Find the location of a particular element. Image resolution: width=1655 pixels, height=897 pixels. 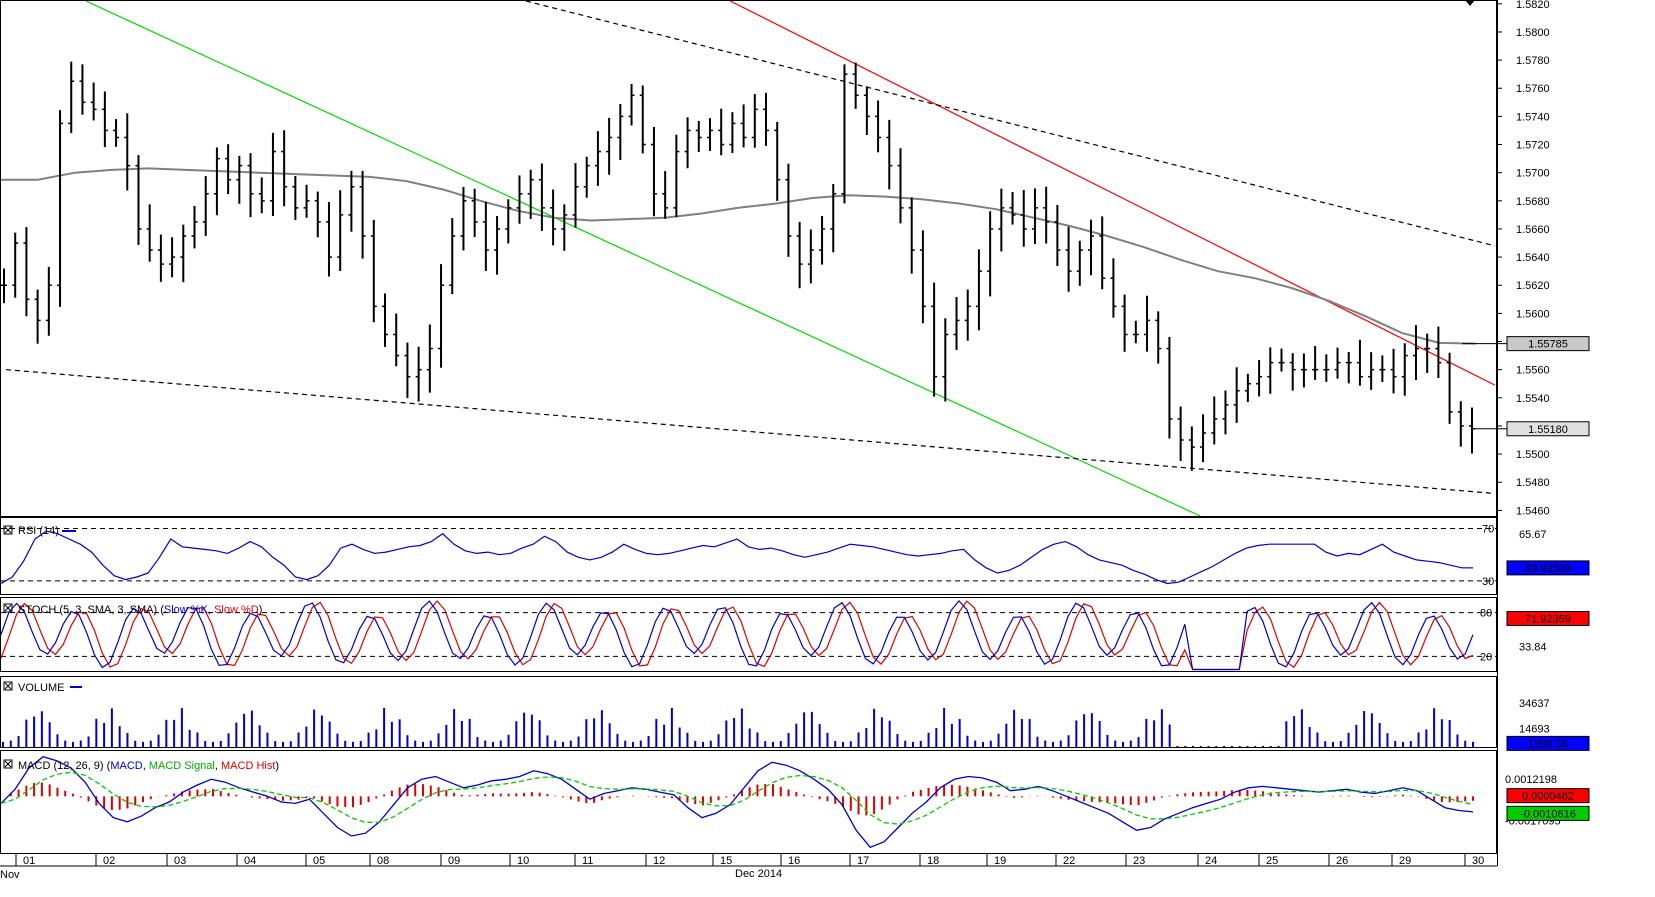

macd-signal-label: MACD Signal is located at coordinates (182, 766).